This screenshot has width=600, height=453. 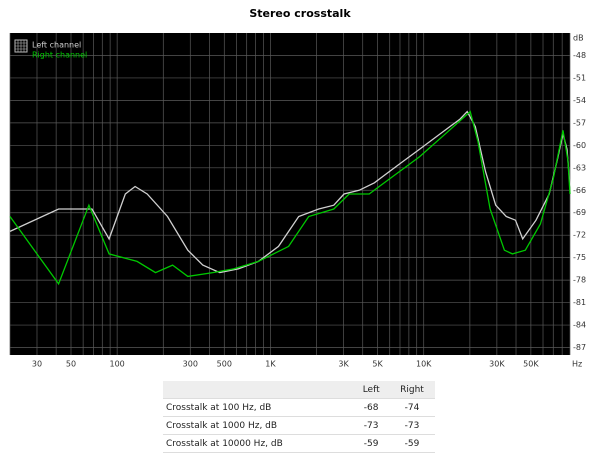 I want to click on table-row: Crosstalk at 100 Hz, dB -68 -74, so click(x=299, y=407).